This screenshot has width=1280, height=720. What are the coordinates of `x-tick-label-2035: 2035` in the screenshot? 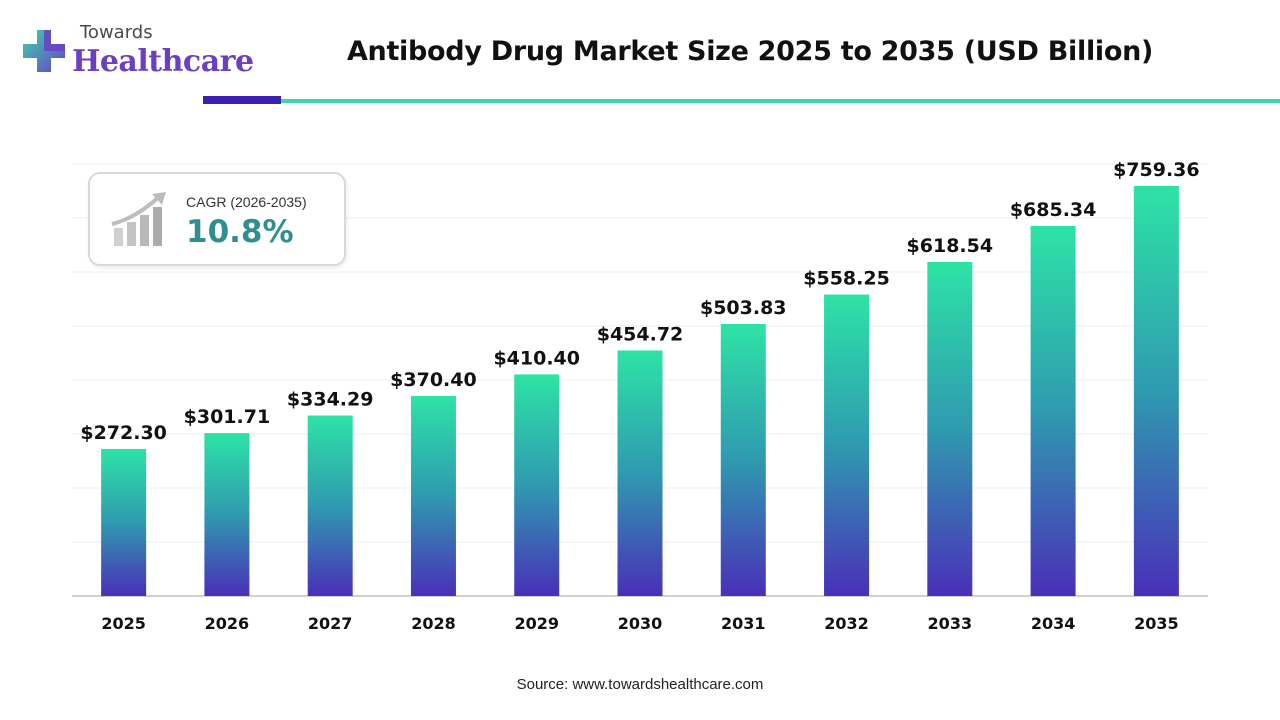 It's located at (1156, 623).